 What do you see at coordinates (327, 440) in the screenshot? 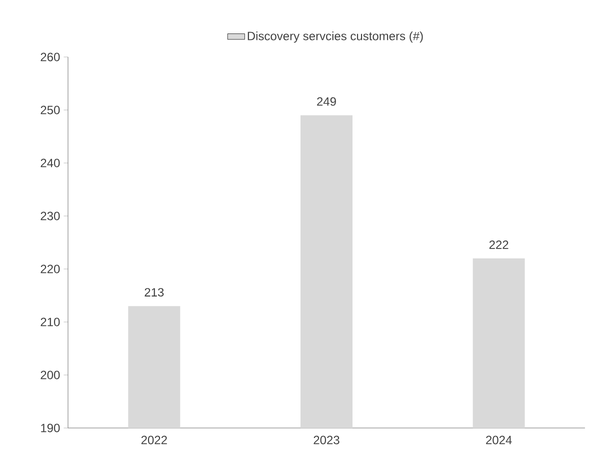
I see `x-tick-label: 2023` at bounding box center [327, 440].